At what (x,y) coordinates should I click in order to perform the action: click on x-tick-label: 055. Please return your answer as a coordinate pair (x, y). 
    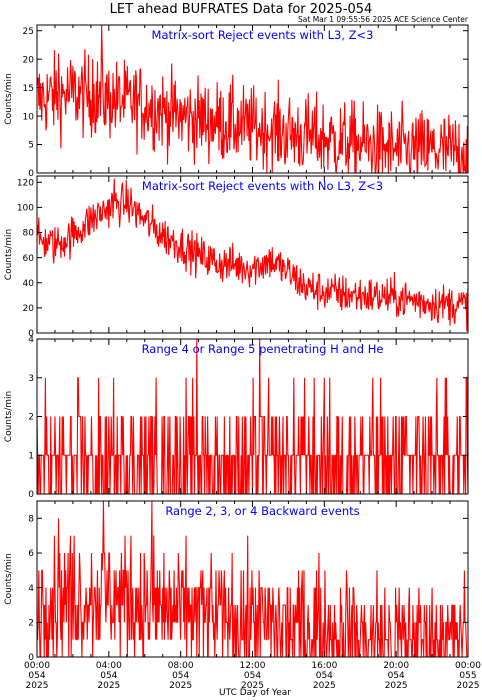
    Looking at the image, I should click on (467, 676).